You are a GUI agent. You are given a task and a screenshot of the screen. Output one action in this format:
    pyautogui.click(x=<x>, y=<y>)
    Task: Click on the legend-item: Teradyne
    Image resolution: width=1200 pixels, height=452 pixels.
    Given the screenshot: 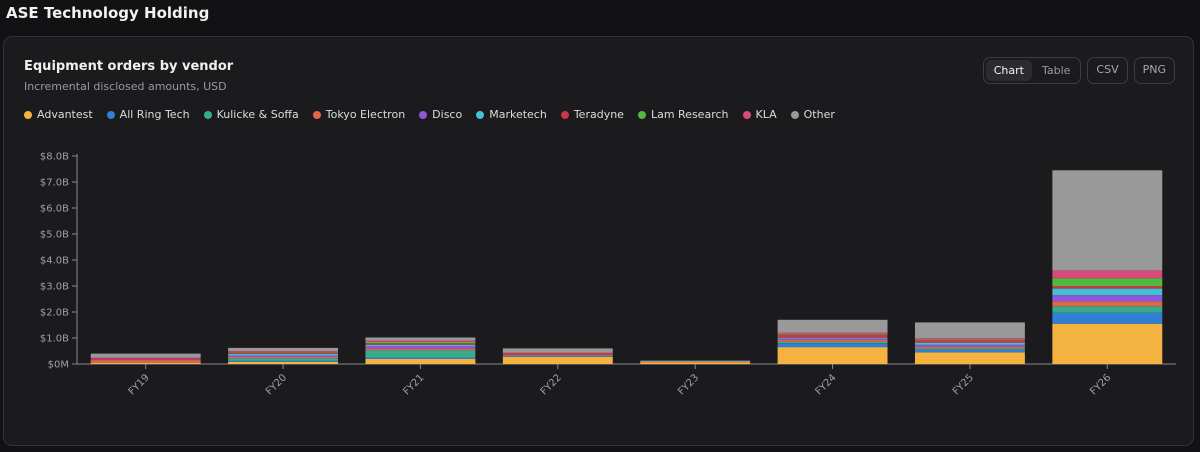 What is the action you would take?
    pyautogui.click(x=592, y=114)
    